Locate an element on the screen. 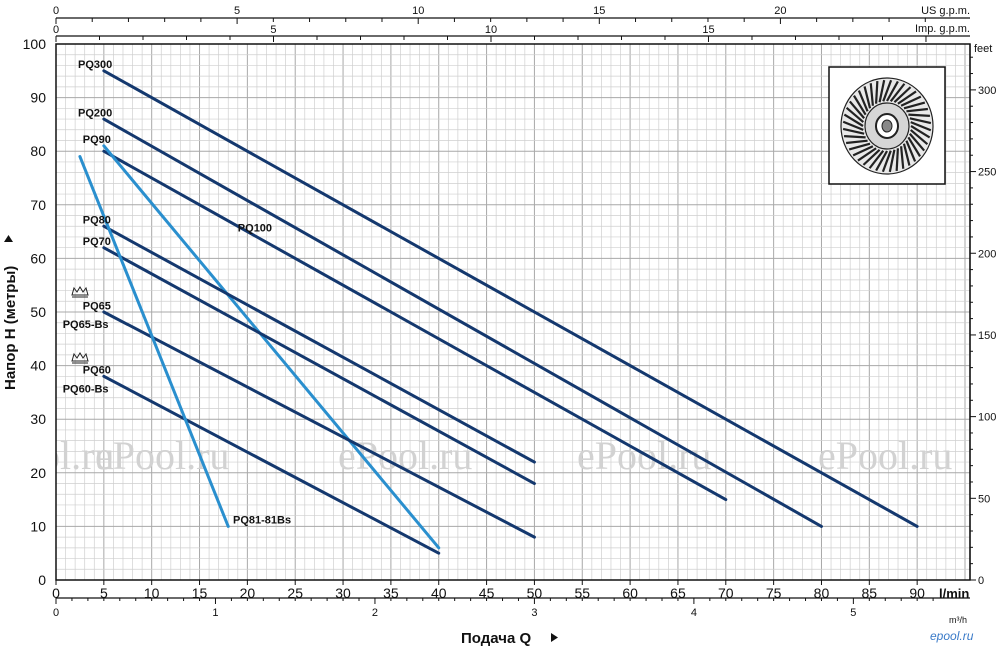  x-unit-label: l/min is located at coordinates (954, 593).